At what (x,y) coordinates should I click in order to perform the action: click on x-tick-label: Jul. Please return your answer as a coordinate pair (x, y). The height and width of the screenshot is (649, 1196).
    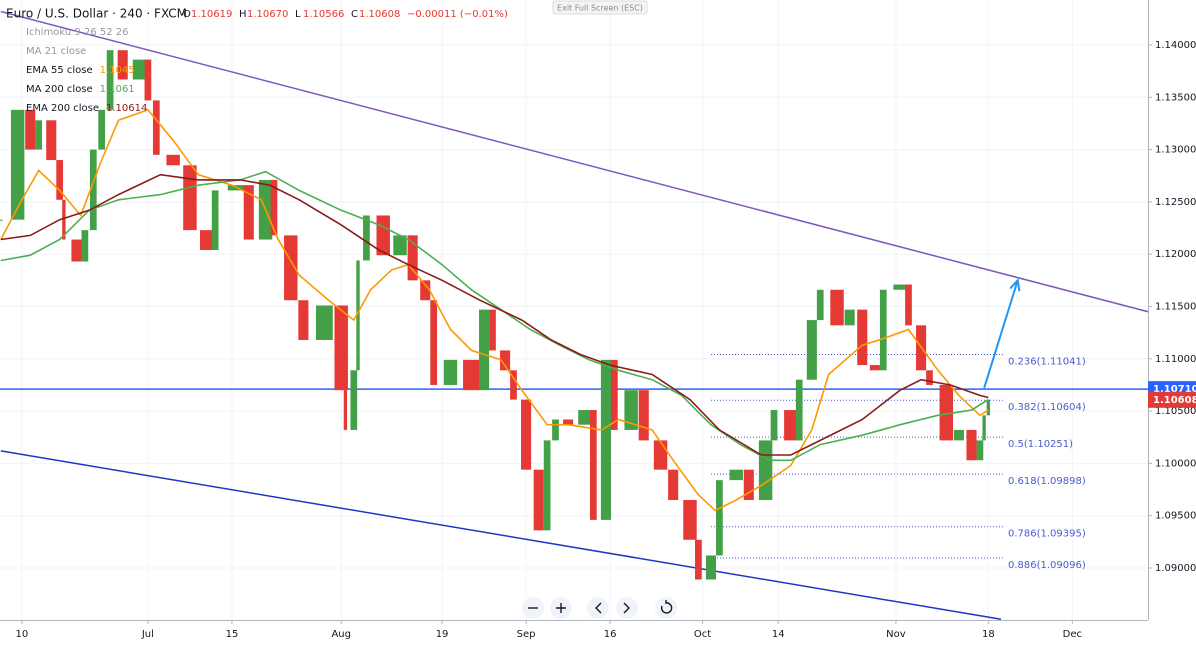
    Looking at the image, I should click on (147, 634).